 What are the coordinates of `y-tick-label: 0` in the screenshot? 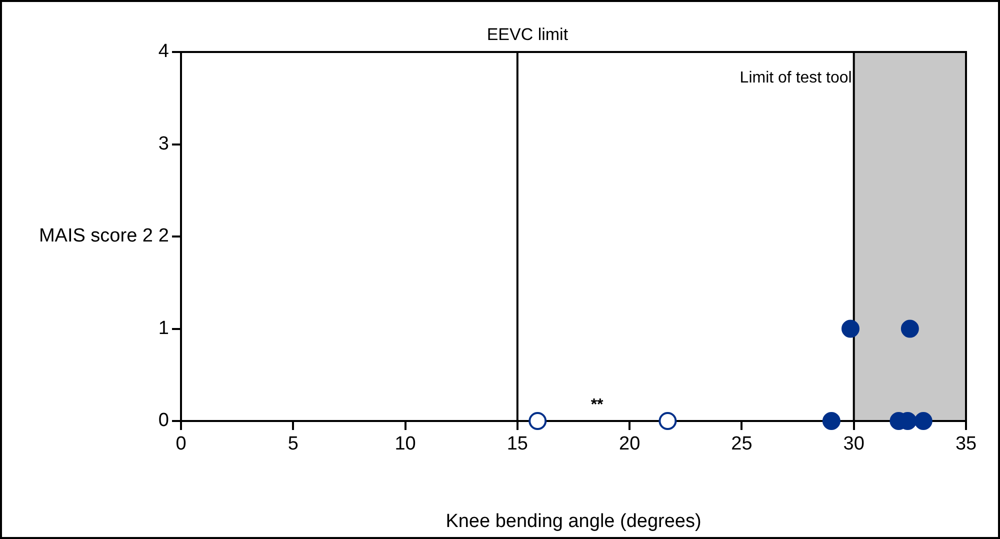 It's located at (163, 421).